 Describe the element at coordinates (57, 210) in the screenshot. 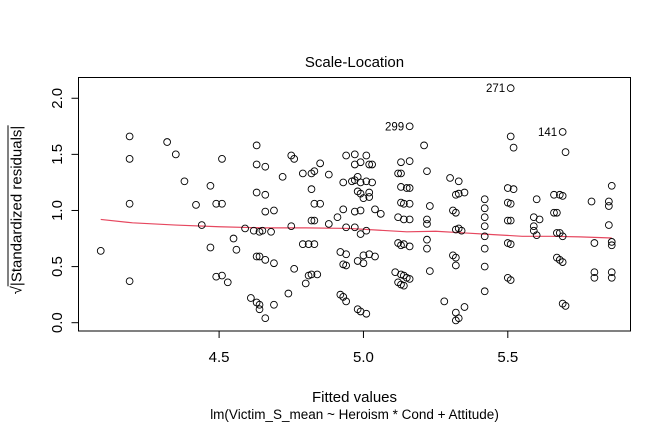

I see `y-tick-label: 1.0` at that location.